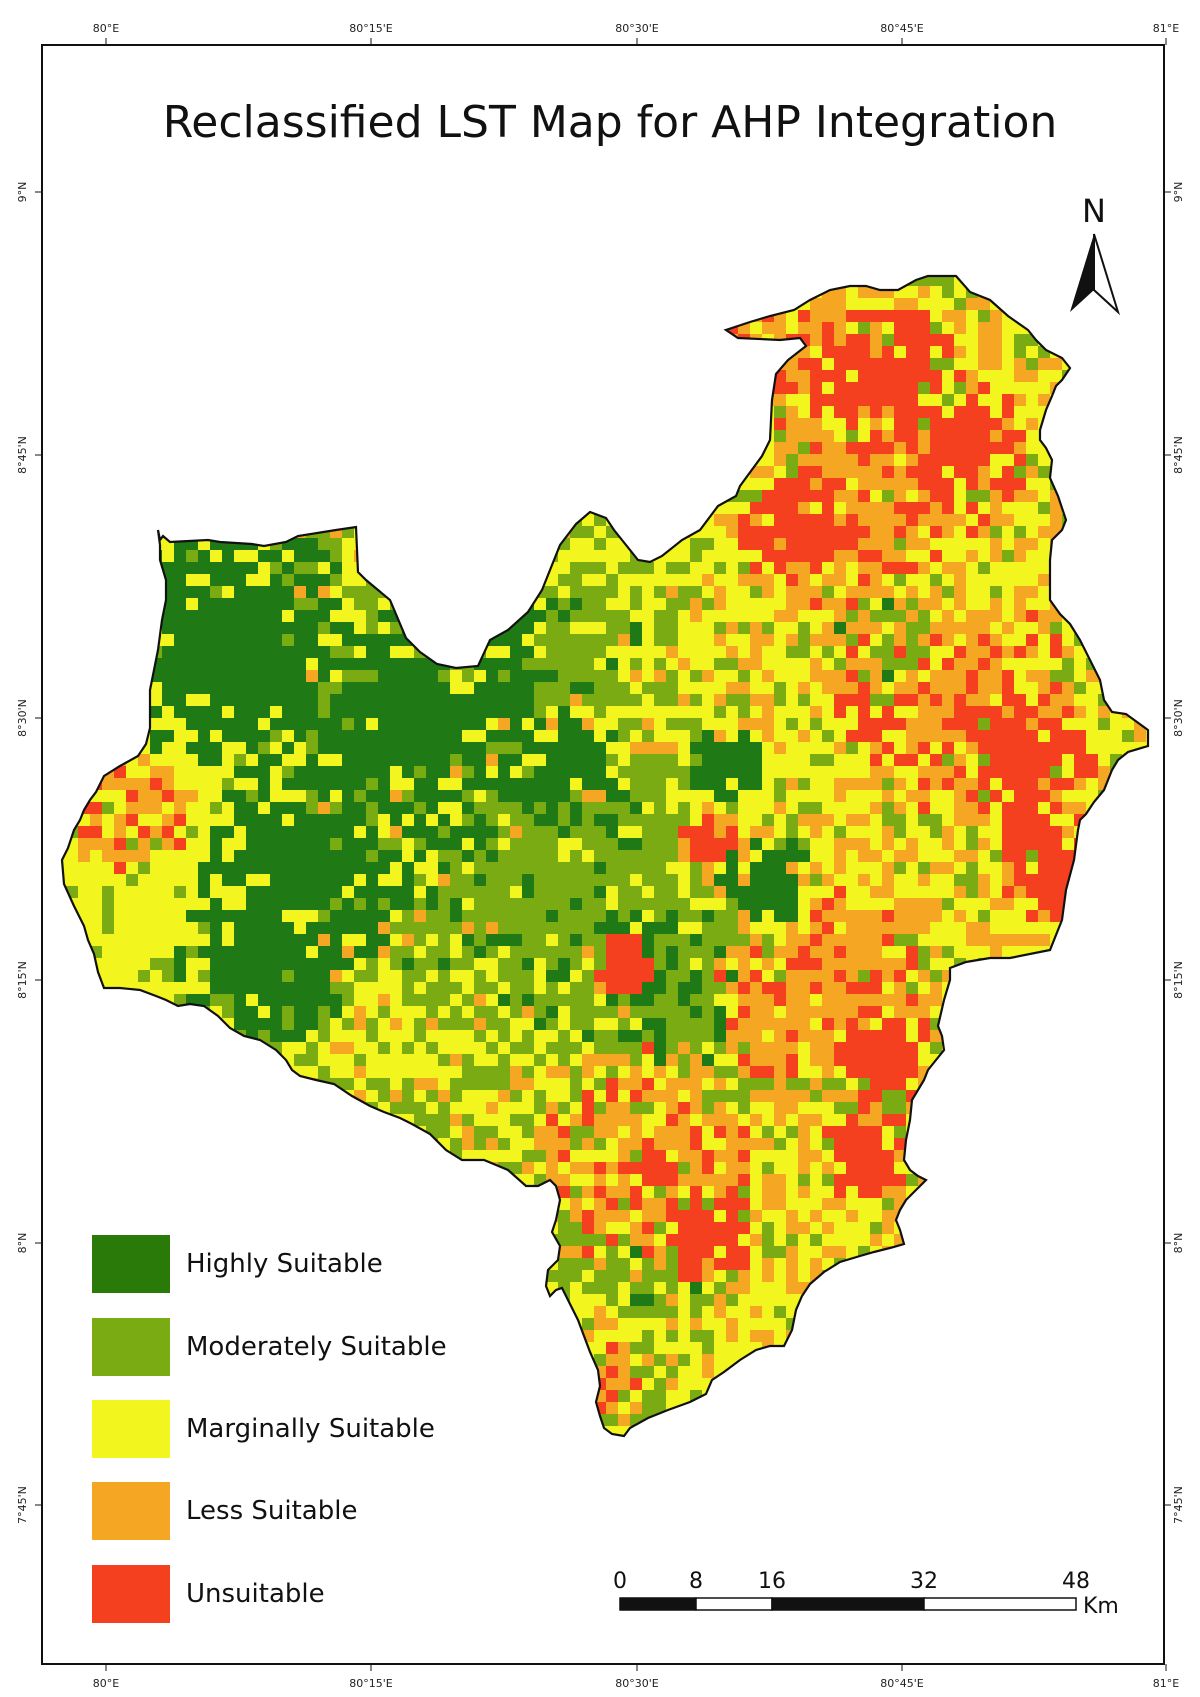 This screenshot has width=1200, height=1697. Describe the element at coordinates (637, 28) in the screenshot. I see `top-label-2: 80°30'E` at that location.